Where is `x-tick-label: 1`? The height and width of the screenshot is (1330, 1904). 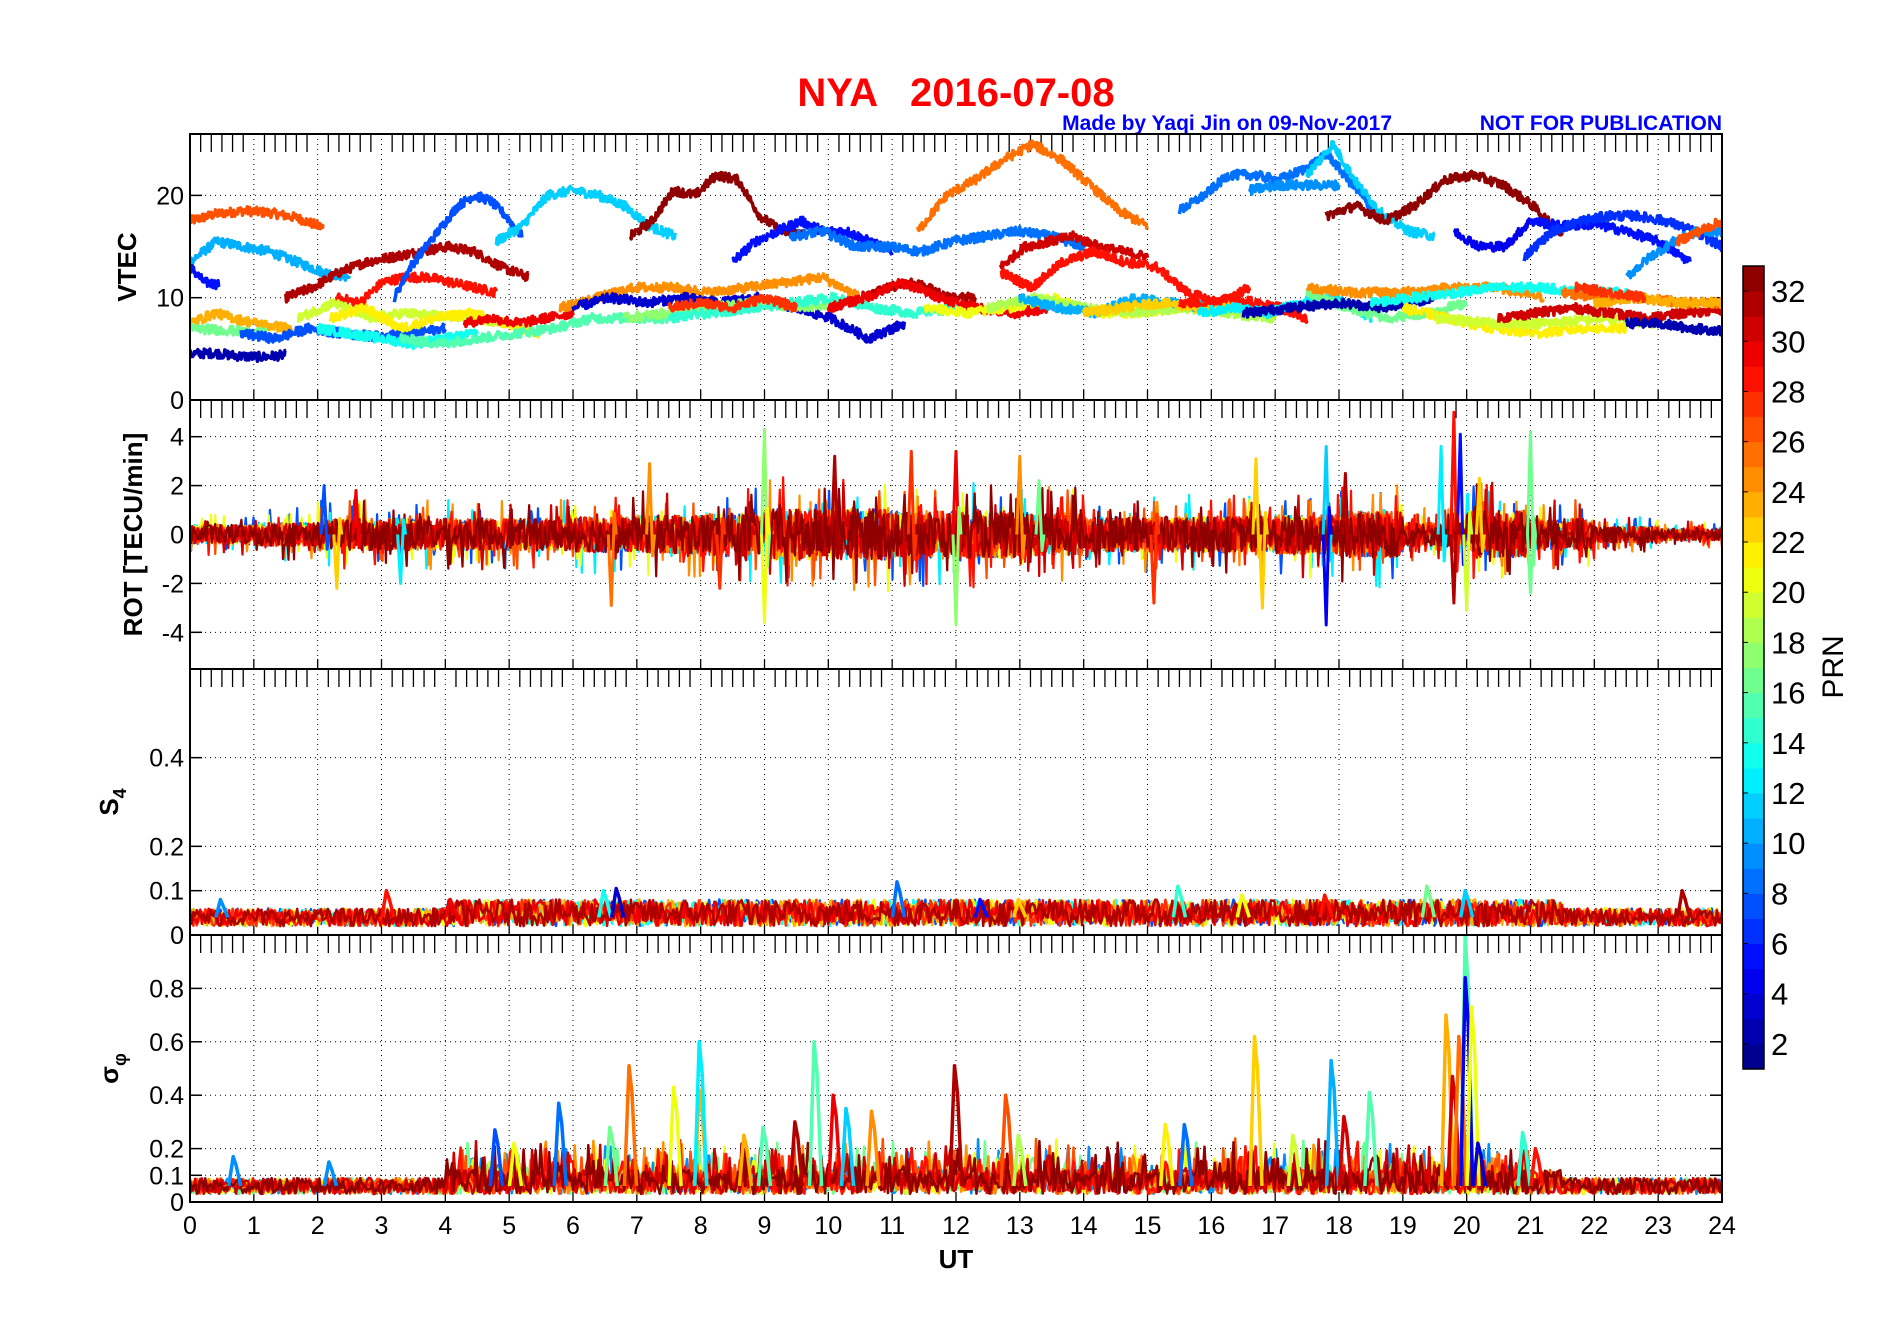
x-tick-label: 1 is located at coordinates (254, 1226).